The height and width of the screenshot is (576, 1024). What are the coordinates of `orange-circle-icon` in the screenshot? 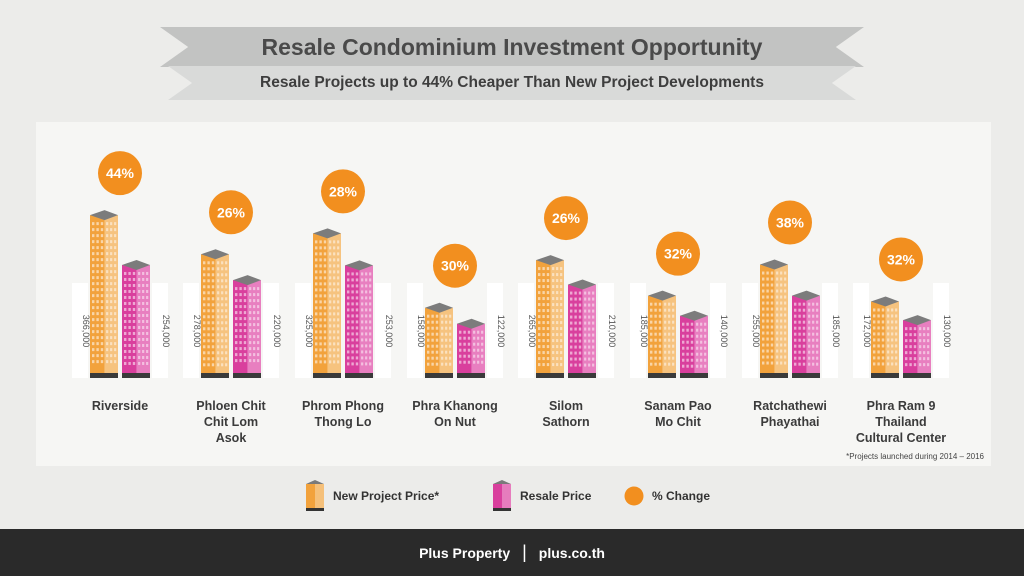 It's located at (634, 496).